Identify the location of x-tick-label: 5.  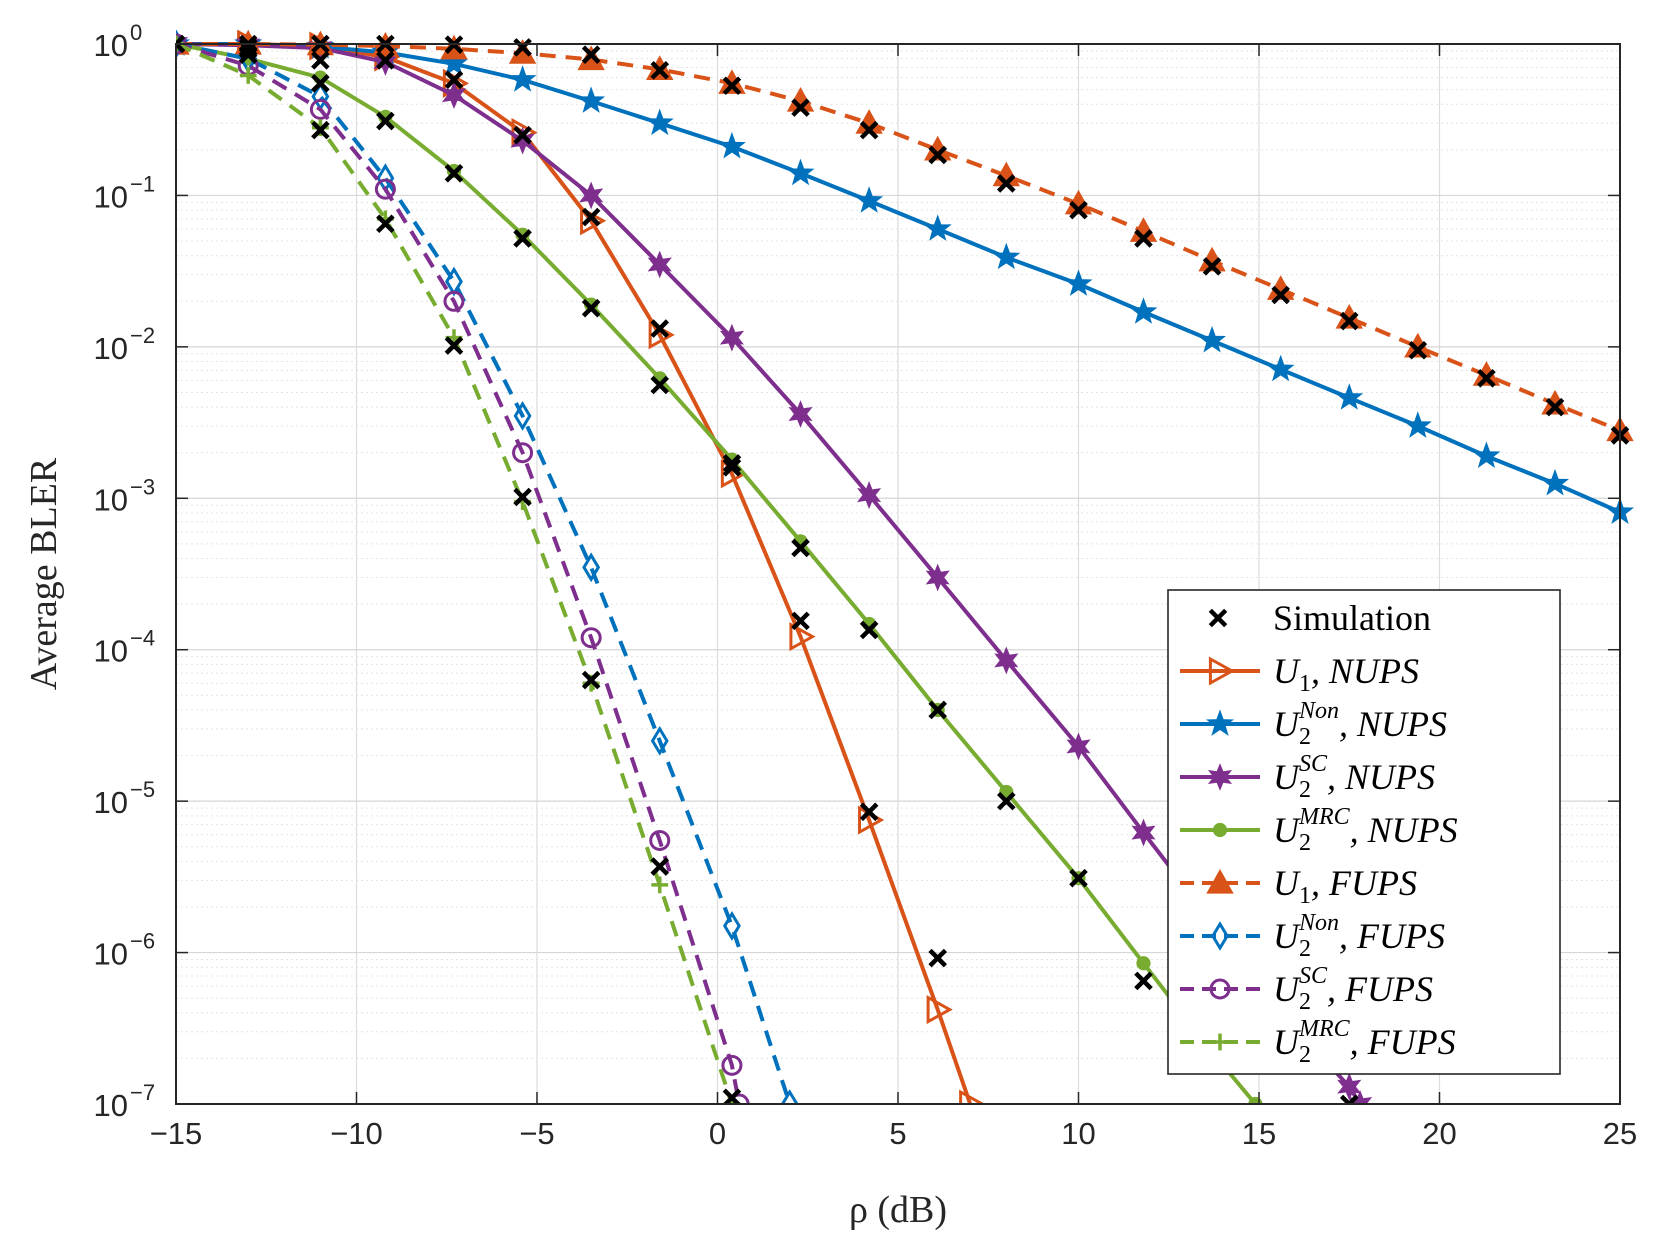
(897, 1133).